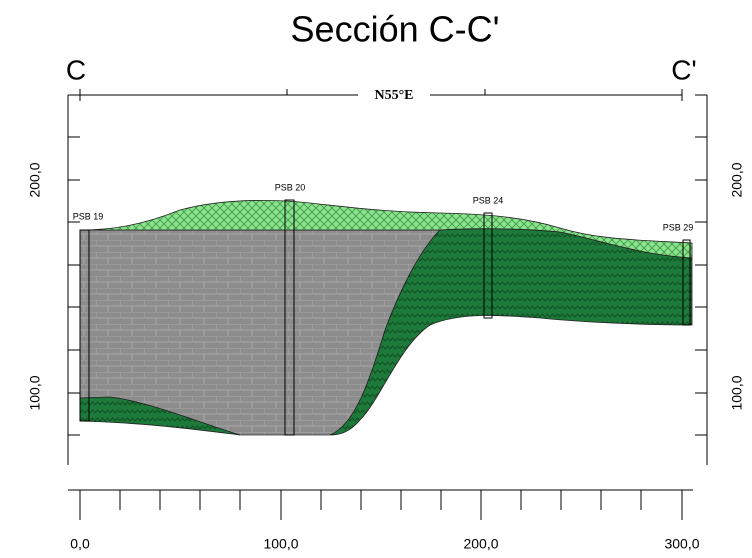 The image size is (752, 558). Describe the element at coordinates (35, 179) in the screenshot. I see `left-tick-label: 200,0` at that location.